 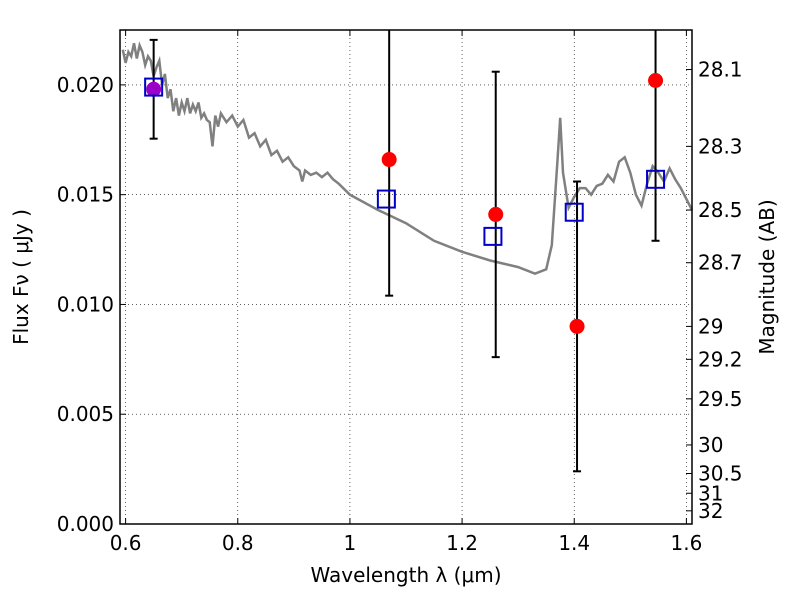 What do you see at coordinates (720, 210) in the screenshot?
I see `mag-tick-label: 28.5` at bounding box center [720, 210].